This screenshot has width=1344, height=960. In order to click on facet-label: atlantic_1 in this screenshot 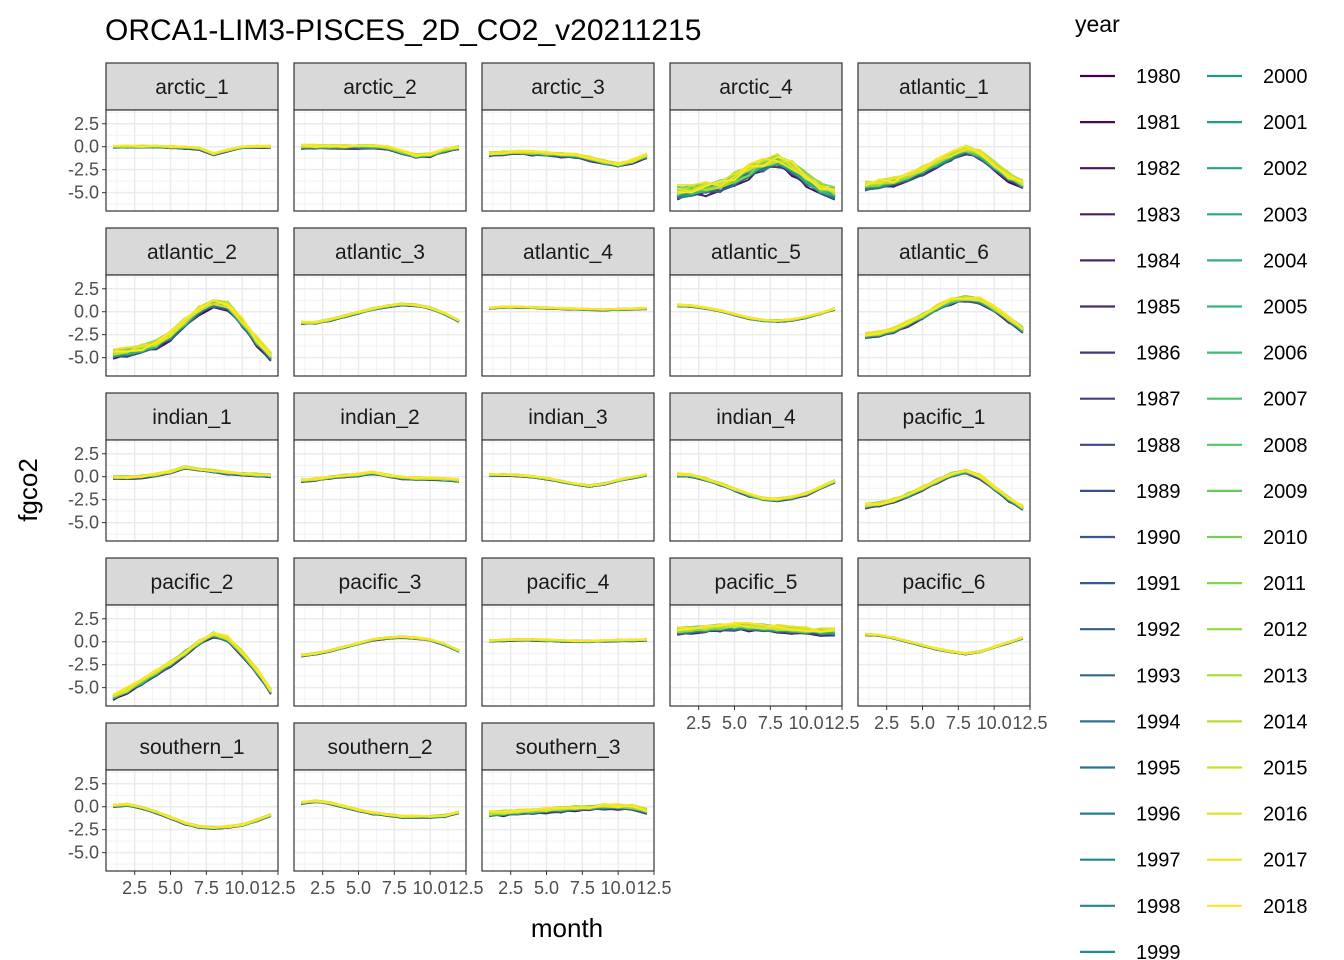, I will do `click(944, 87)`.